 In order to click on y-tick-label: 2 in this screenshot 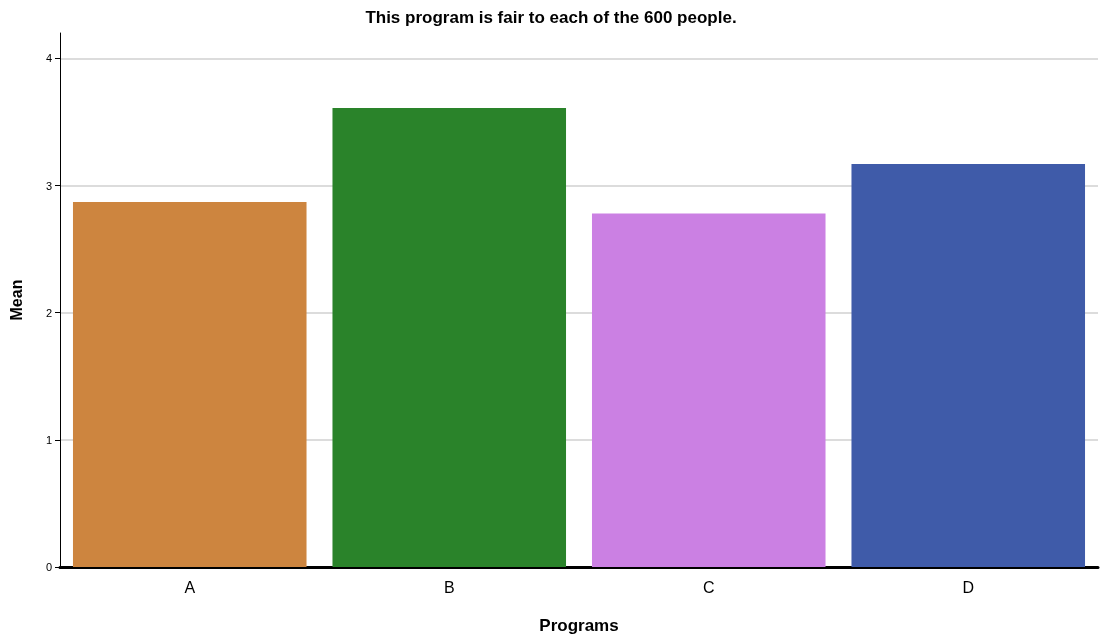, I will do `click(48, 312)`.